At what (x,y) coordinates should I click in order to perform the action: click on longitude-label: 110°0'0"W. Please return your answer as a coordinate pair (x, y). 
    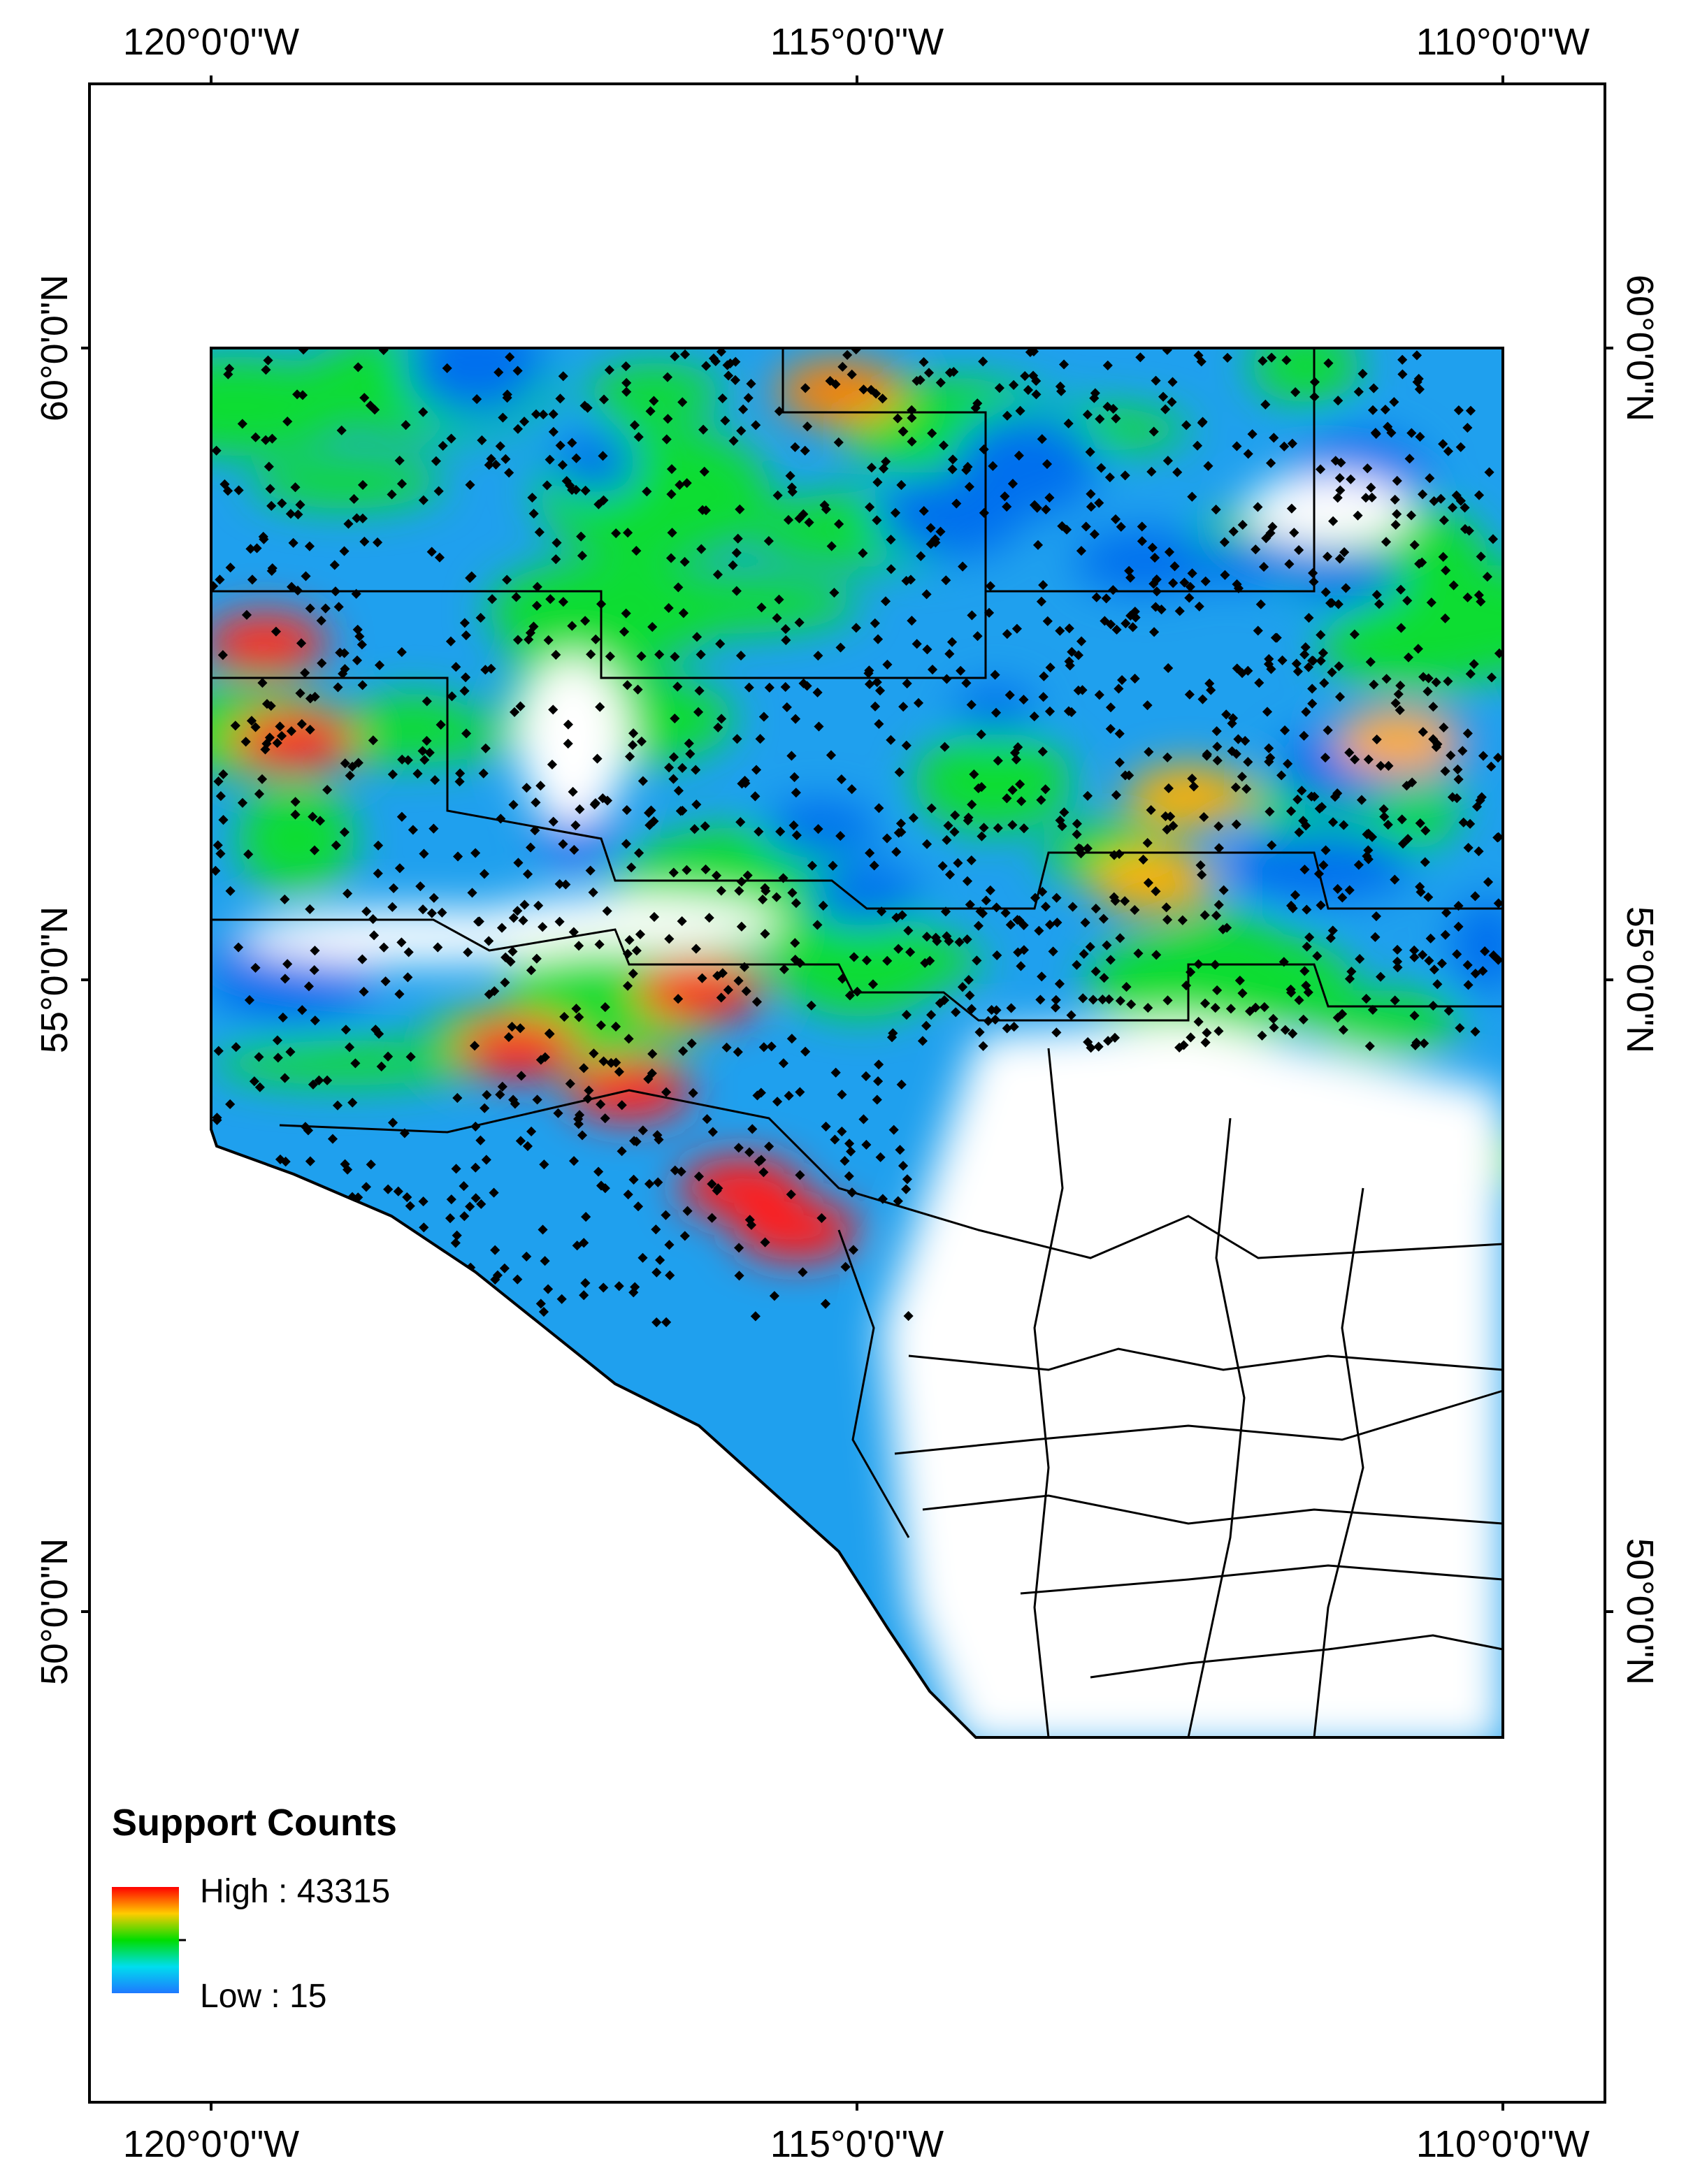
    Looking at the image, I should click on (1503, 2144).